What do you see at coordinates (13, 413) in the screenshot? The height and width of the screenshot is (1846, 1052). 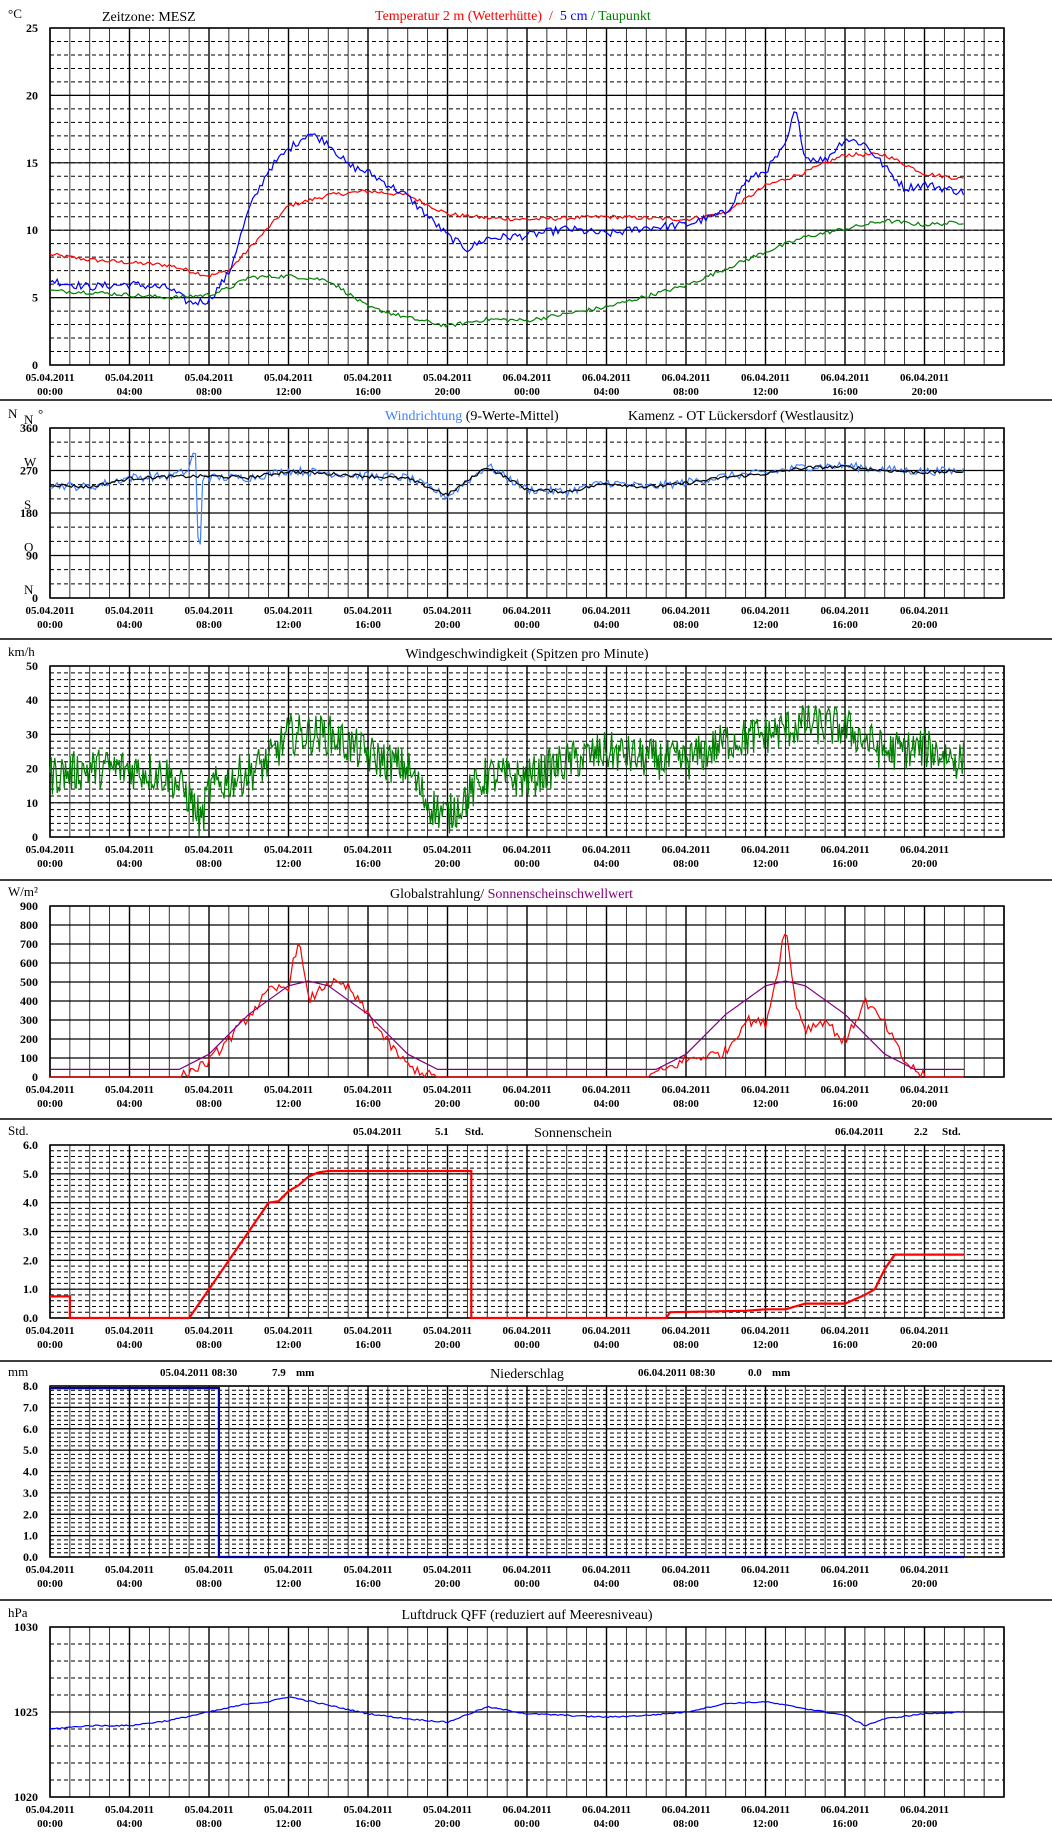 I see `y-axis-unit: N` at bounding box center [13, 413].